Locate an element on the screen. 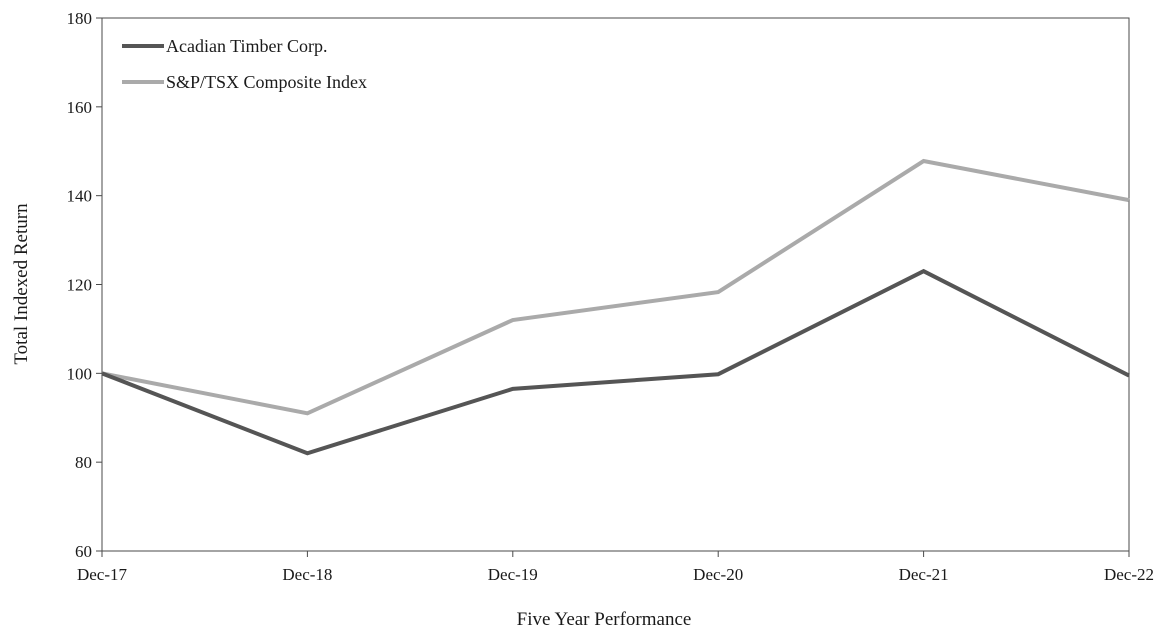 The width and height of the screenshot is (1162, 633). y-tick-label: 120 is located at coordinates (80, 285).